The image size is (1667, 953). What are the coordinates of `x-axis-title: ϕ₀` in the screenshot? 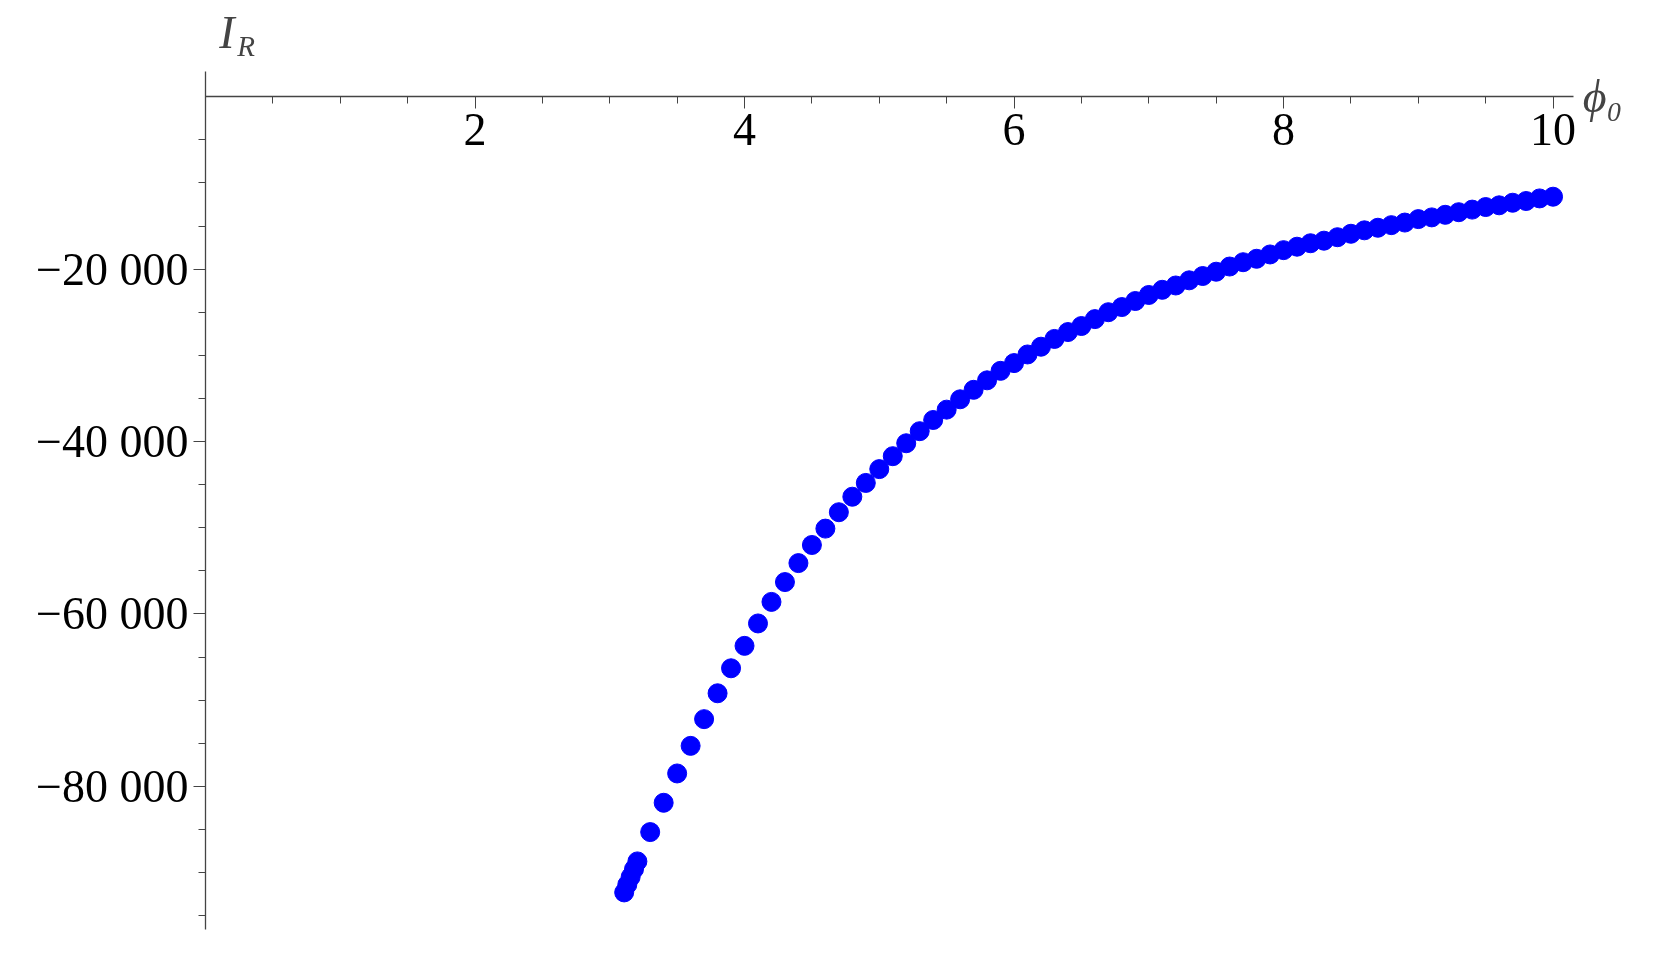 It's located at (1602, 97).